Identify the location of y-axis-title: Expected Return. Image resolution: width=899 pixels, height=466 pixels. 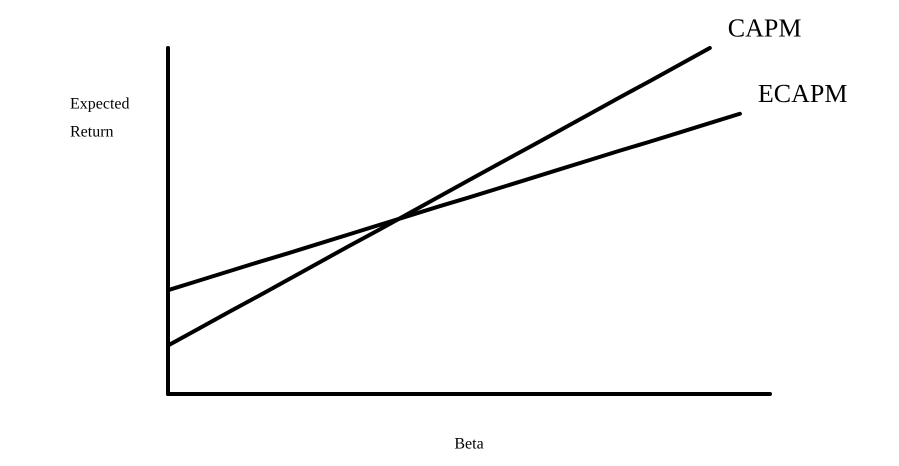
(102, 118).